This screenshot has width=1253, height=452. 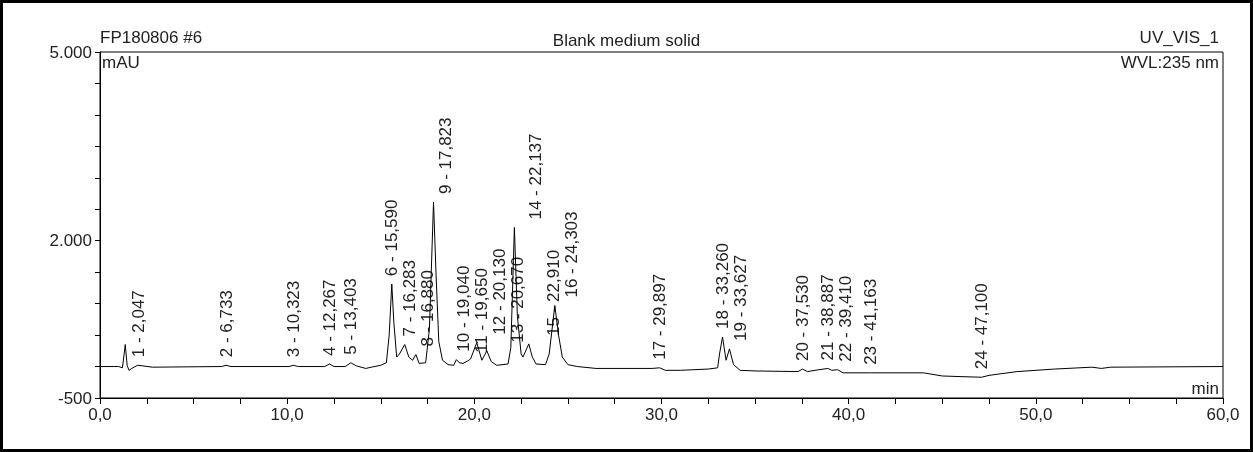 What do you see at coordinates (226, 324) in the screenshot?
I see `annotation: 2 - 6,733` at bounding box center [226, 324].